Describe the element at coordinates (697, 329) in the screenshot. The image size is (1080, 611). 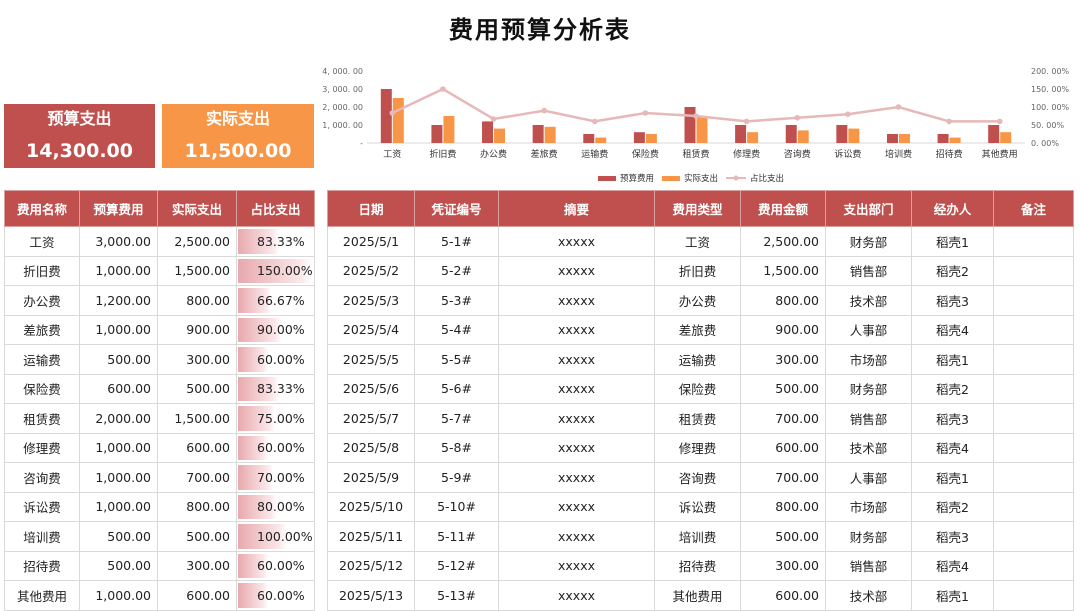
I see `cell-type: 差旅费` at that location.